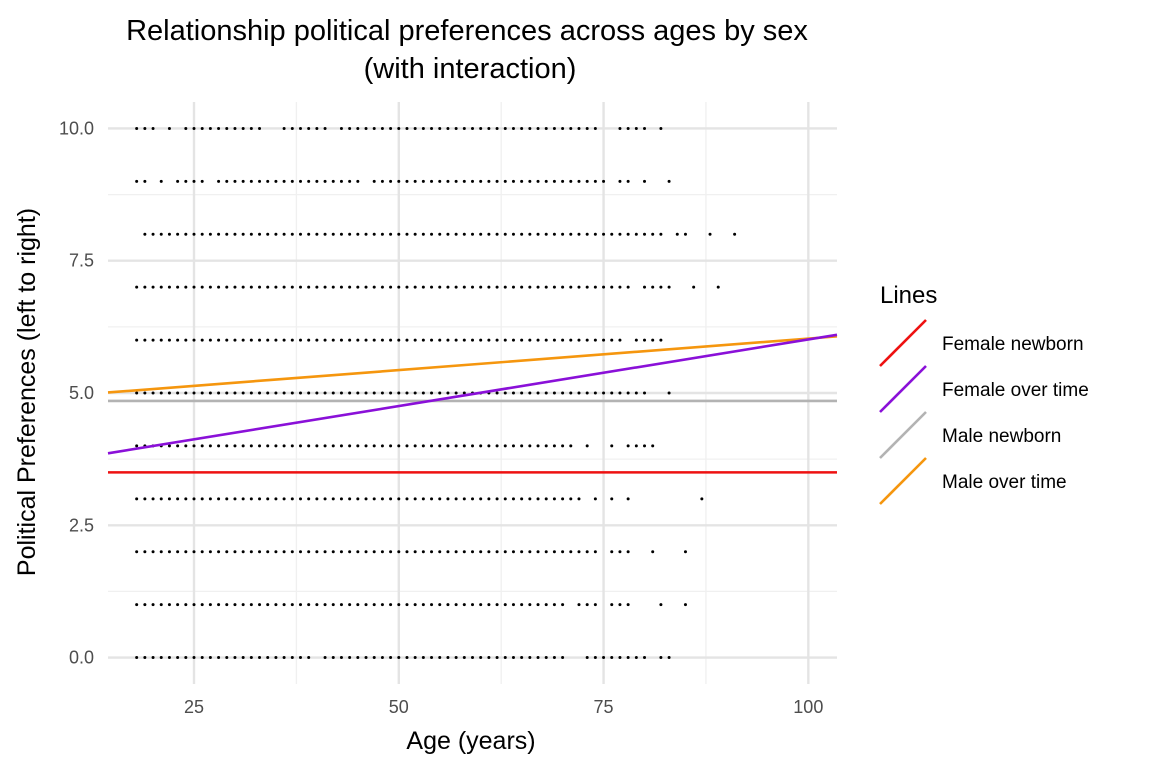  Describe the element at coordinates (604, 707) in the screenshot. I see `x-tick-label: 75` at that location.